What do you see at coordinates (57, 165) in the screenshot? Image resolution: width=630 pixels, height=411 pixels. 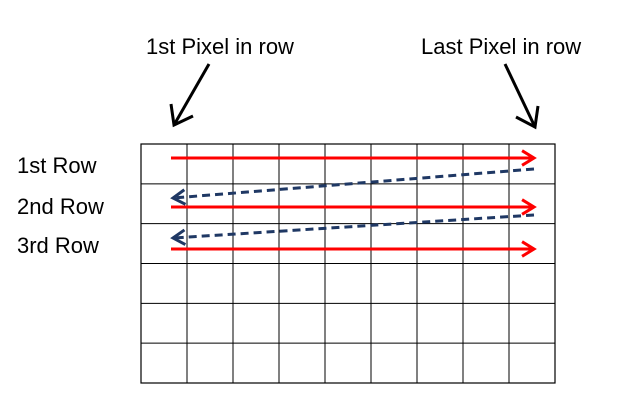 I see `row-label-1: 1st Row` at bounding box center [57, 165].